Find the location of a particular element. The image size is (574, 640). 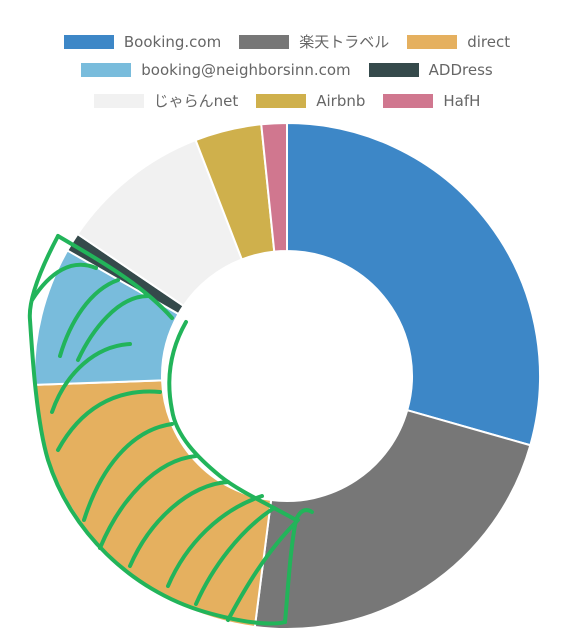

legend-label: Airbnb is located at coordinates (341, 100).